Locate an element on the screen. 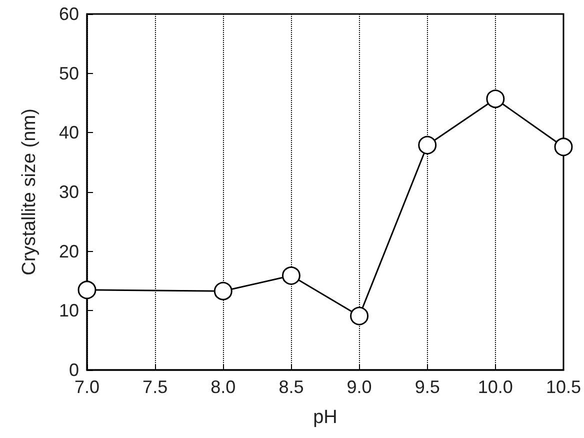 Image resolution: width=584 pixels, height=438 pixels. y-tick-label: 10 is located at coordinates (68, 310).